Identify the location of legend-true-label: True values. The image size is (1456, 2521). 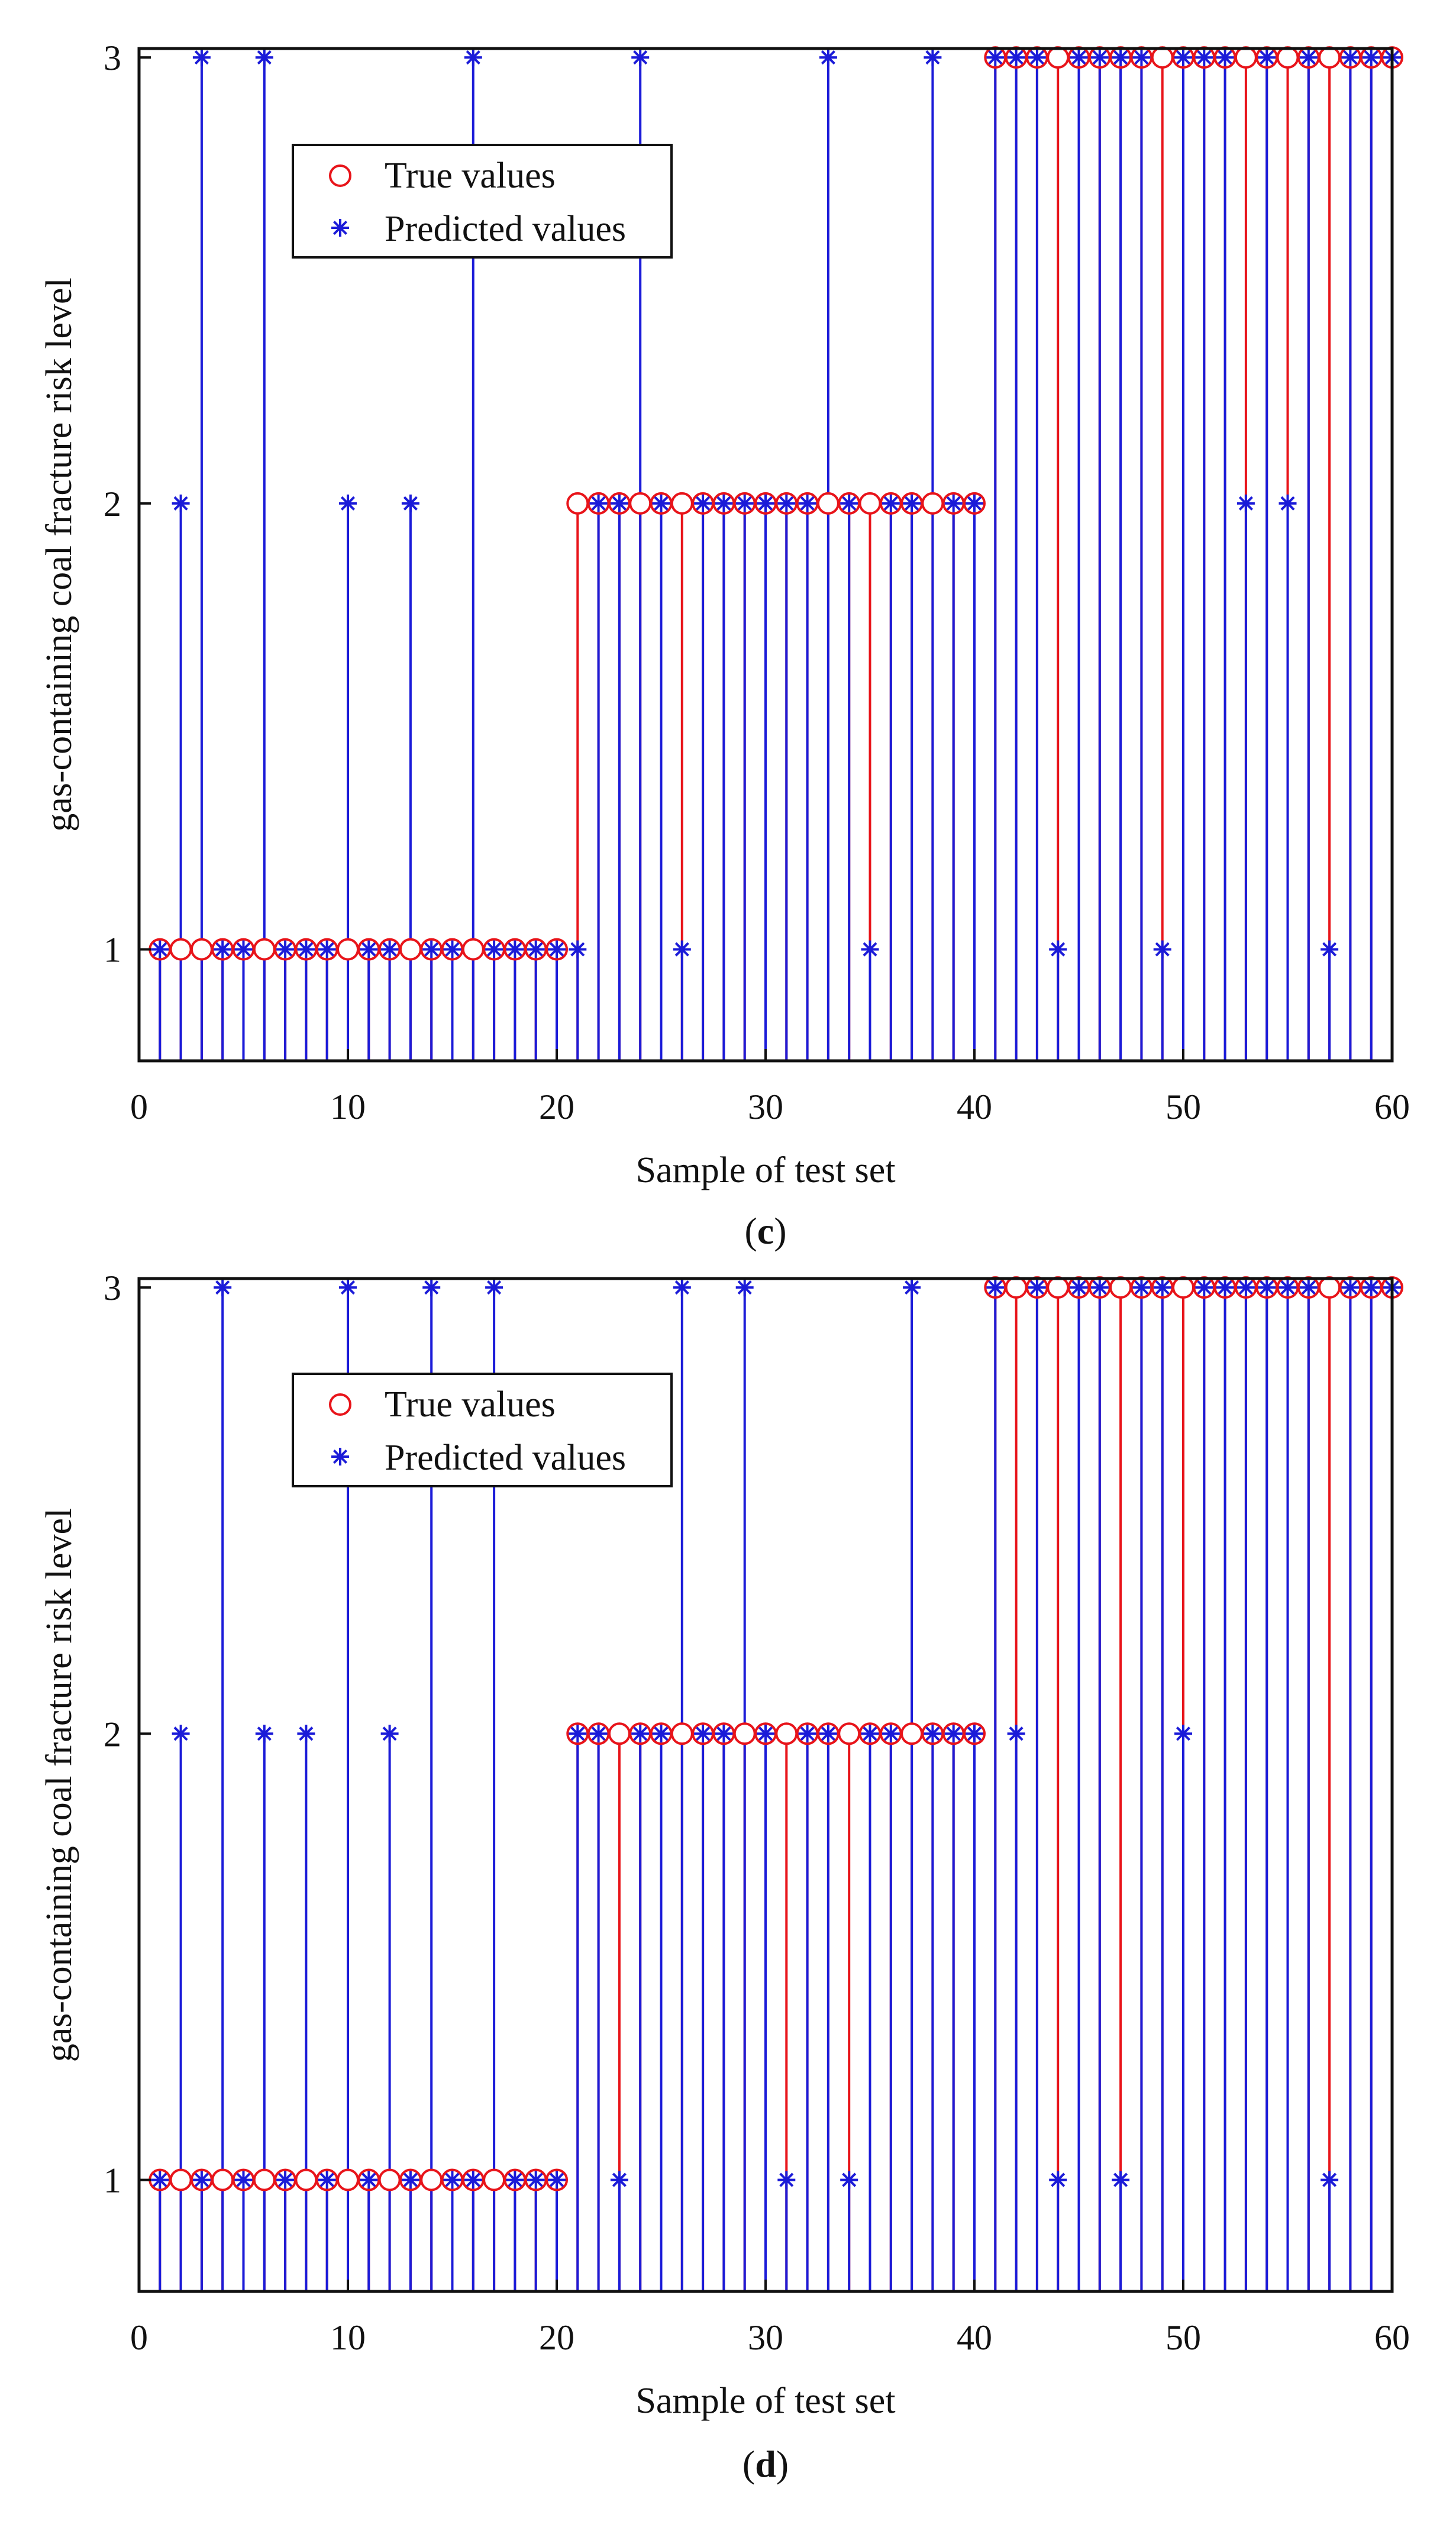
(470, 1405).